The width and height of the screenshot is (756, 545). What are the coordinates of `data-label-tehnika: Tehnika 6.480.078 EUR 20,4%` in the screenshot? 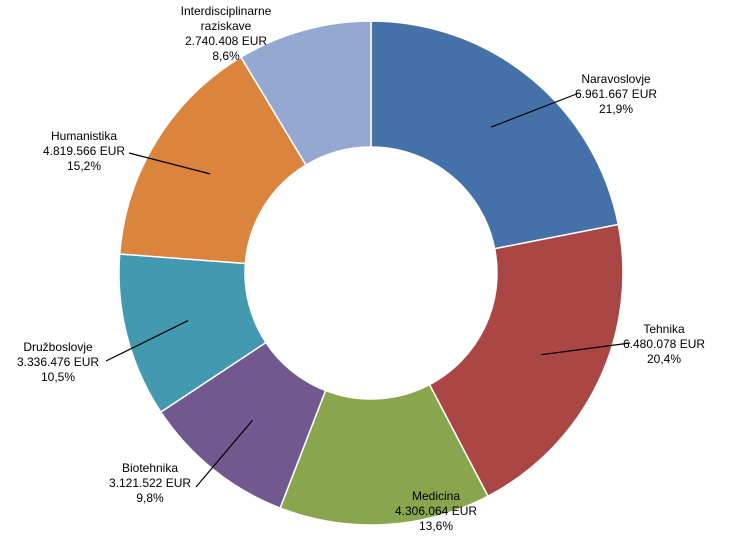 It's located at (664, 344).